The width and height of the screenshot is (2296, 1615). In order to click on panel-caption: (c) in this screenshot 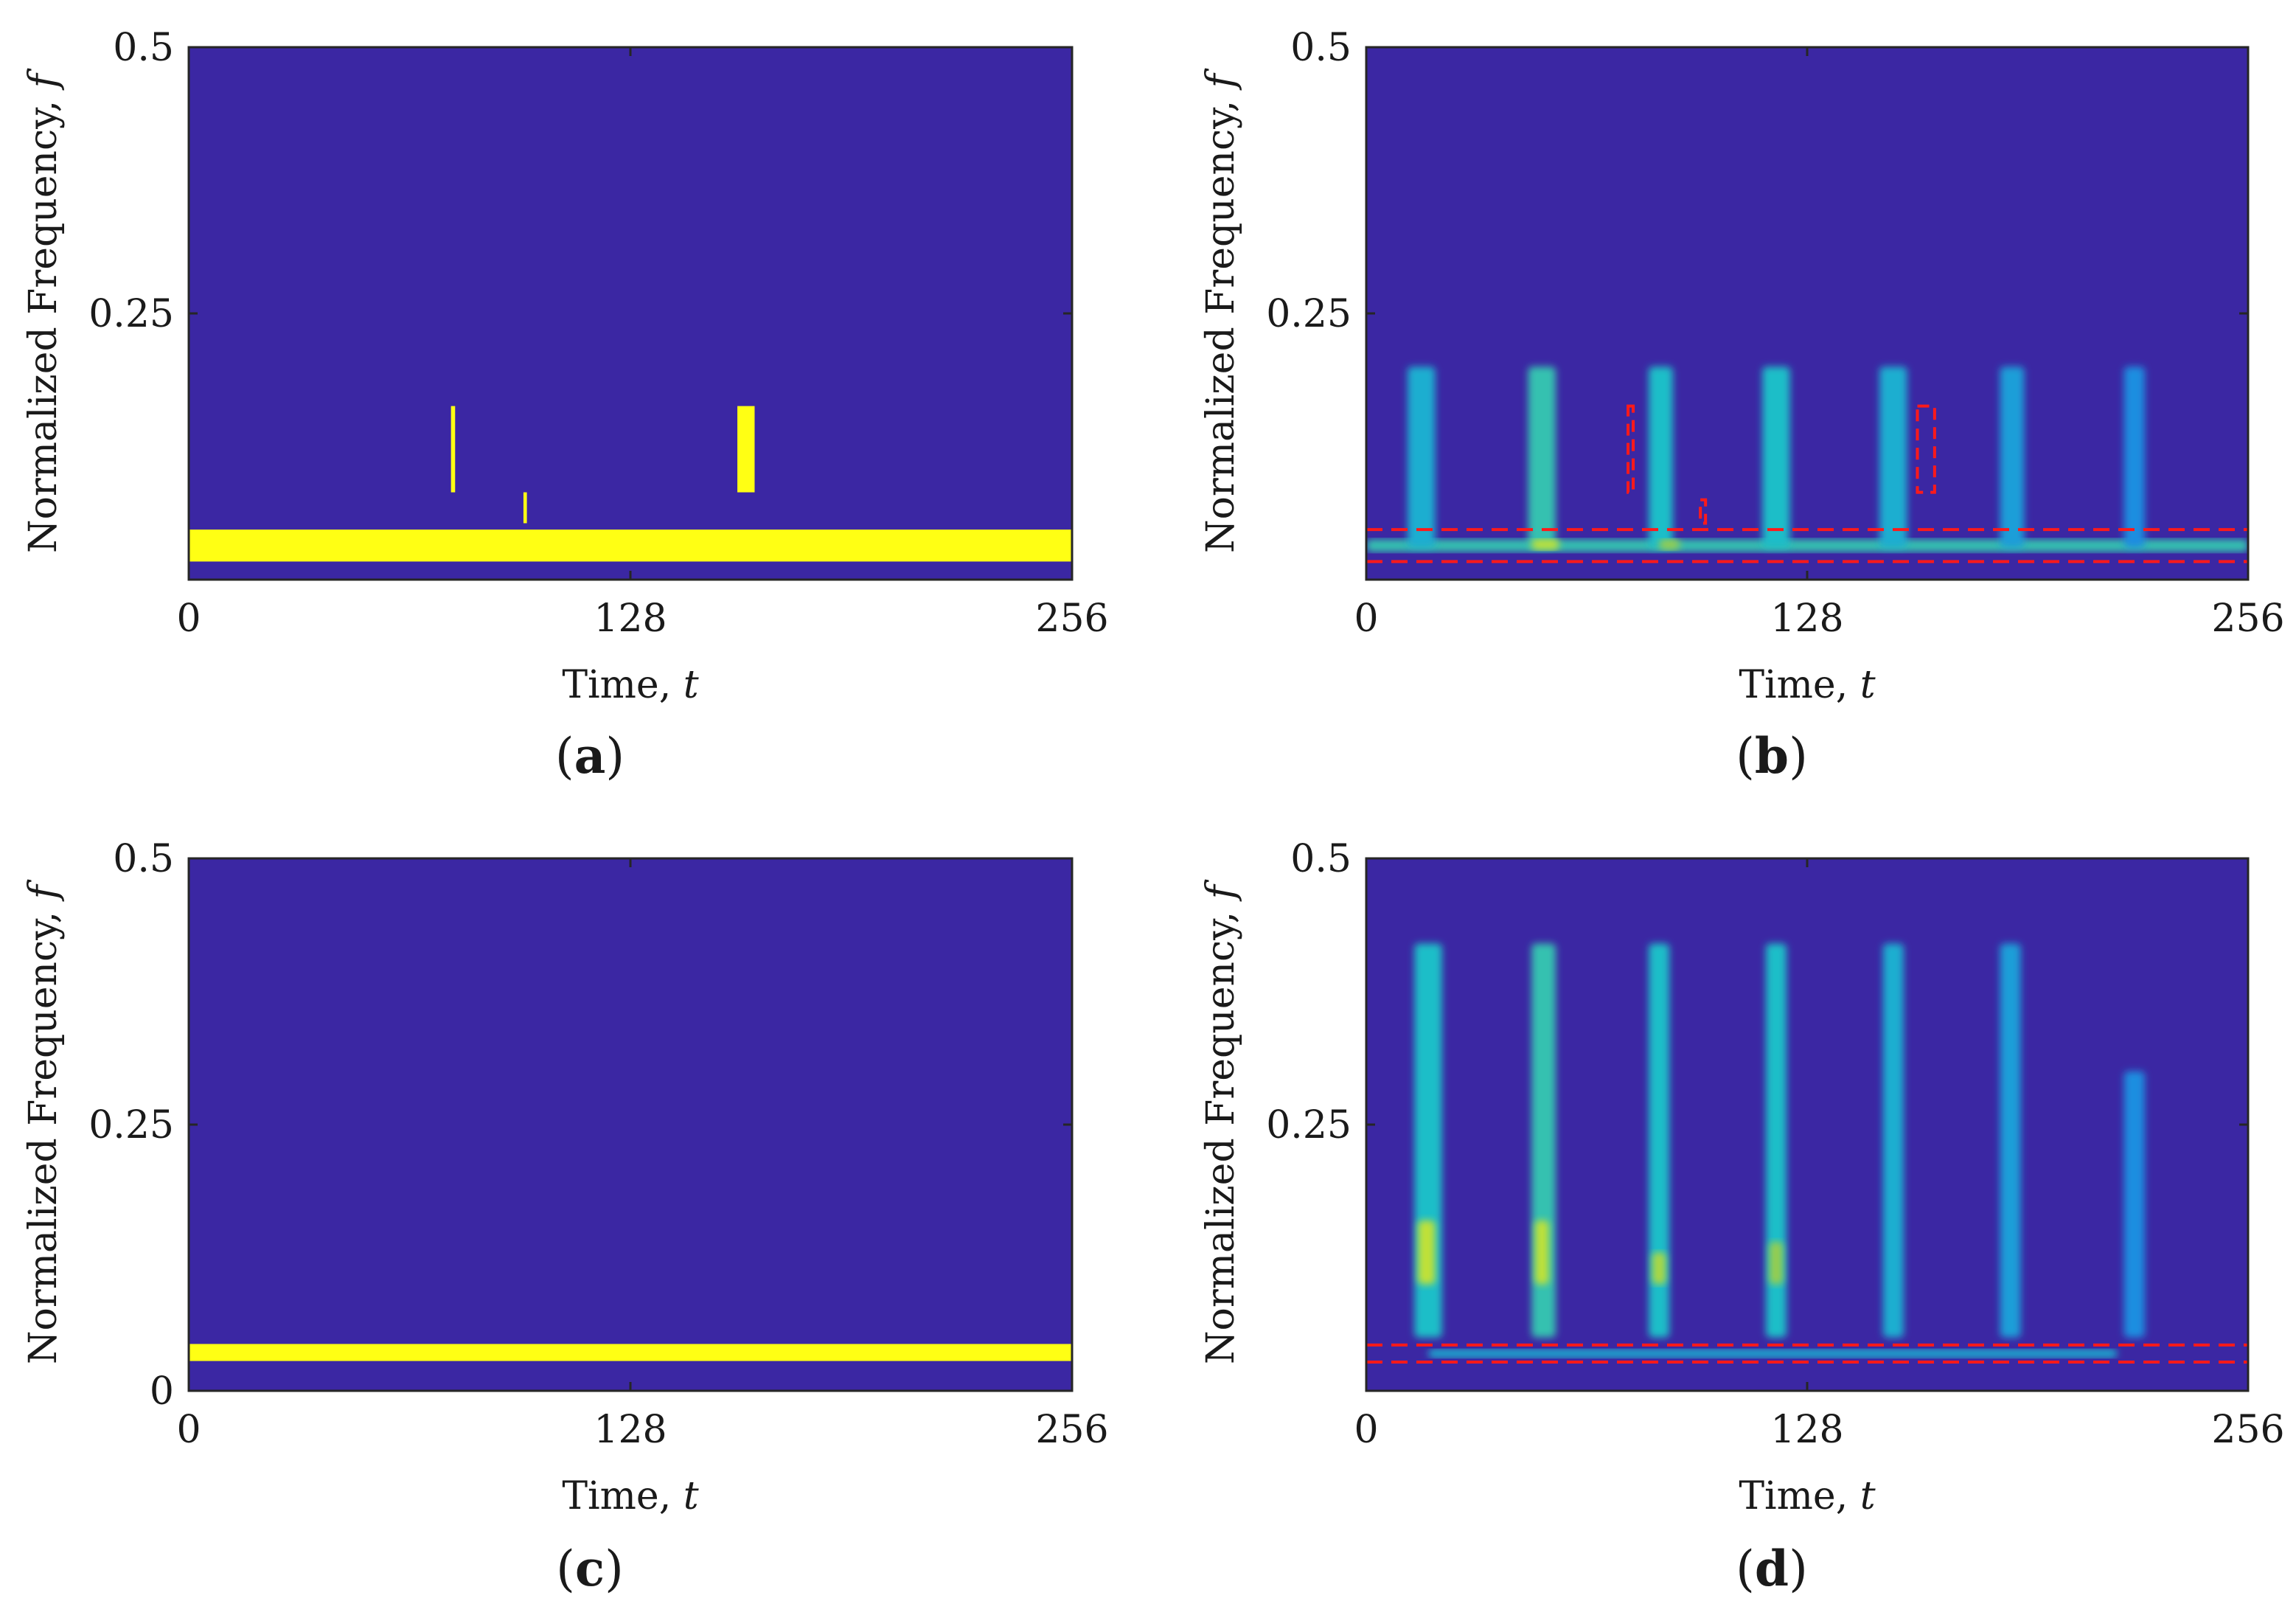, I will do `click(590, 1568)`.